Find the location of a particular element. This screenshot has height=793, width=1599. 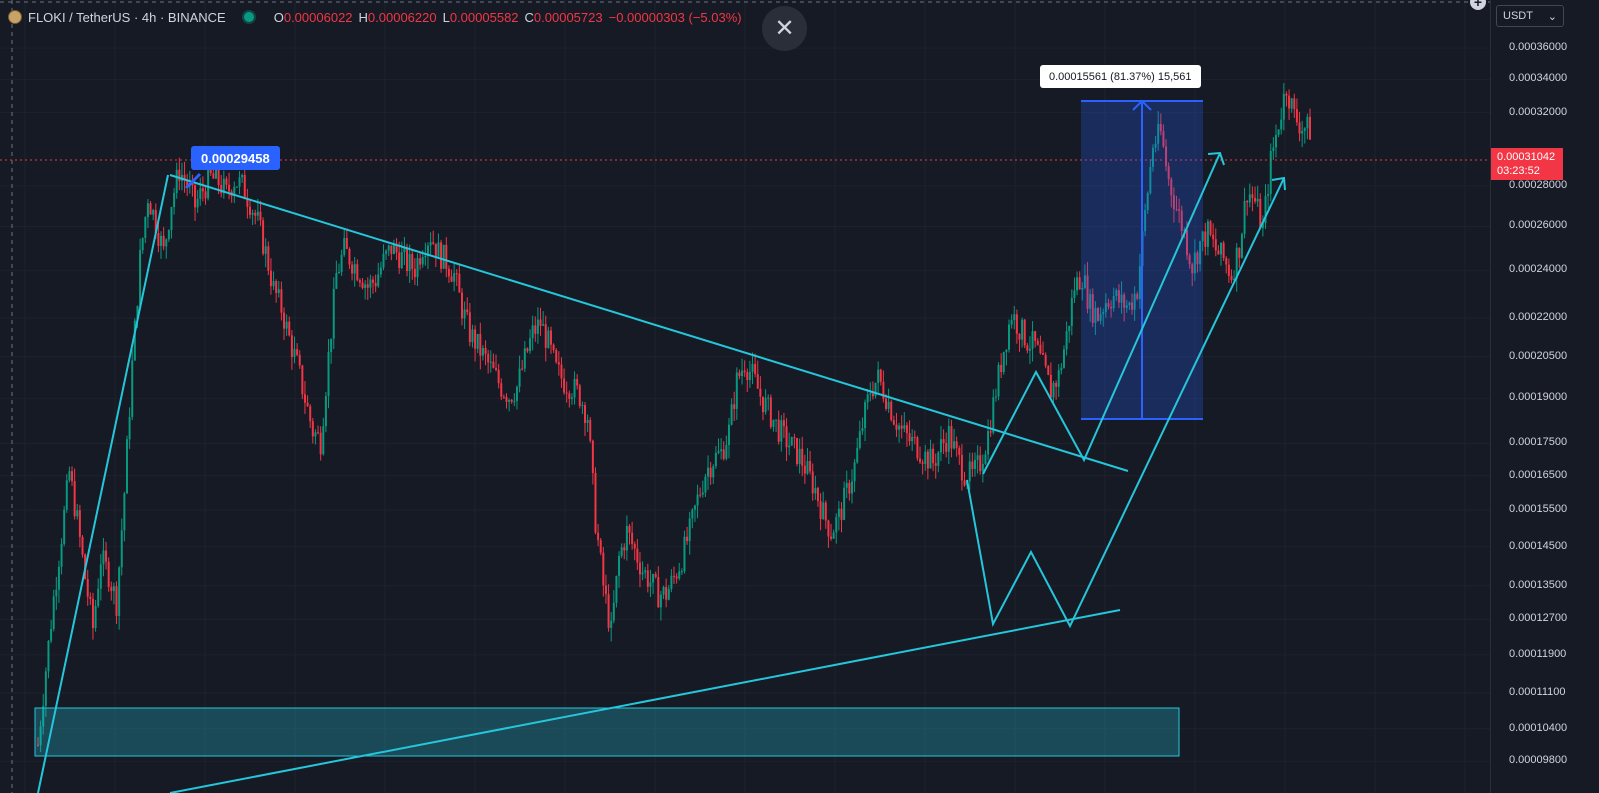

high-key: H is located at coordinates (363, 17).